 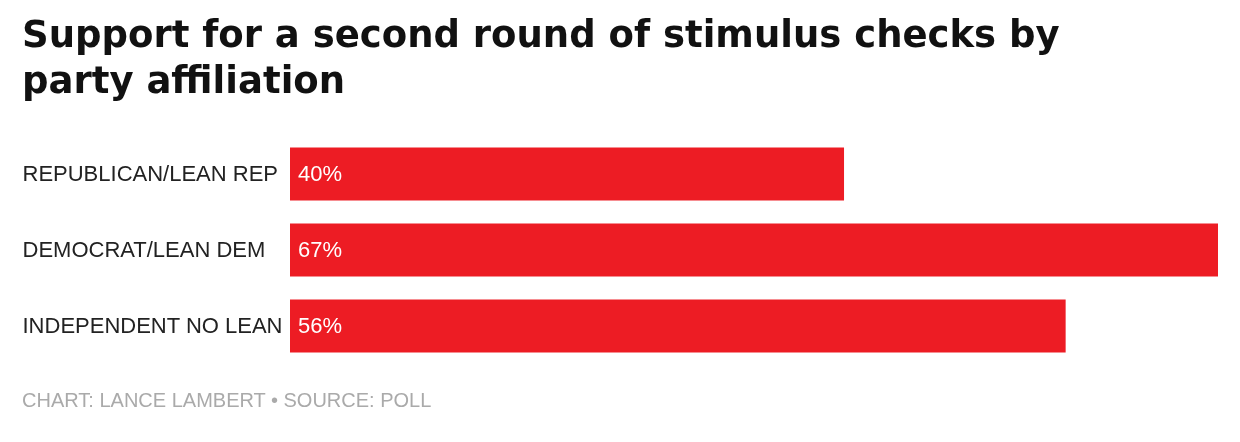 I want to click on y-tick-label: REPUBLICAN/LEAN REP, so click(x=150, y=173).